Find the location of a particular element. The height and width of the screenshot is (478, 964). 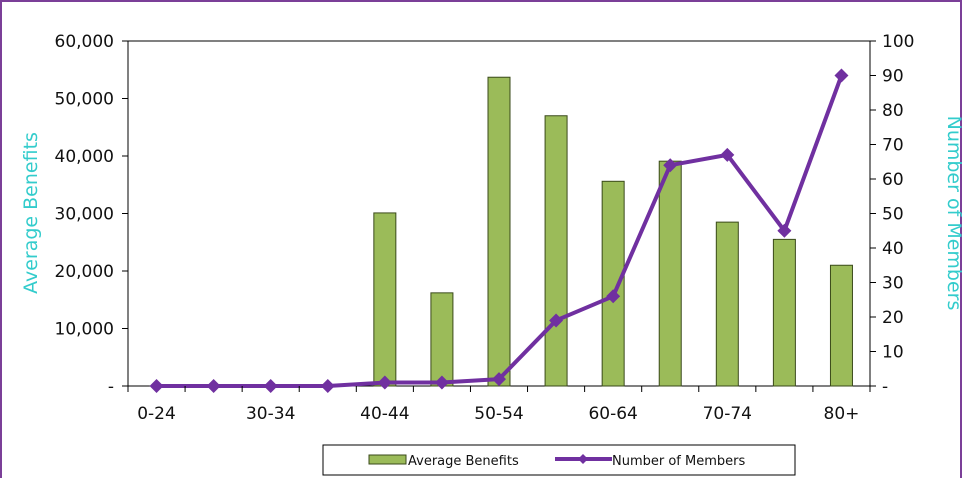

left-axis-tick-label: 40,000 is located at coordinates (84, 157).